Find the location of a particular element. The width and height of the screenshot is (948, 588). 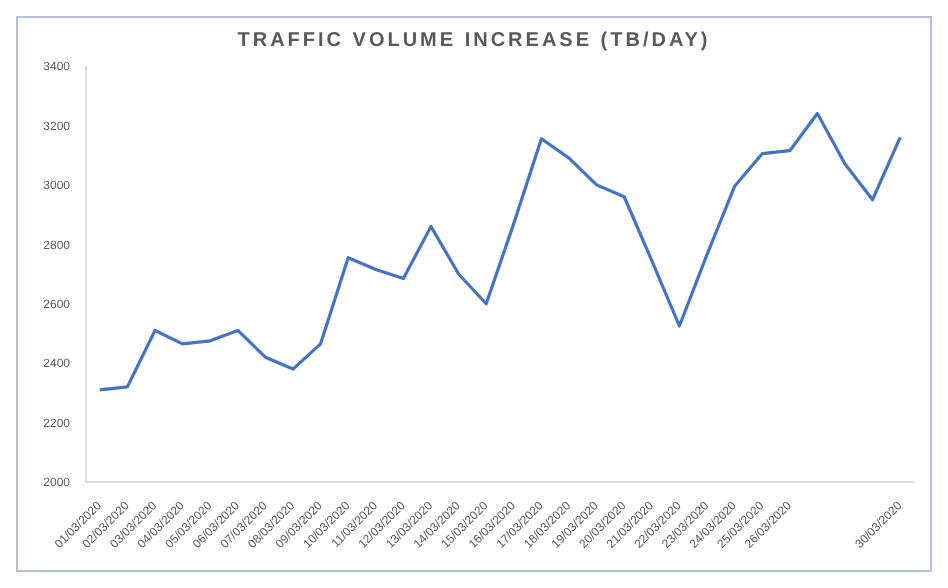

chart-title: TRAFFIC VOLUME INCREASE (TB/DAY) is located at coordinates (474, 42).